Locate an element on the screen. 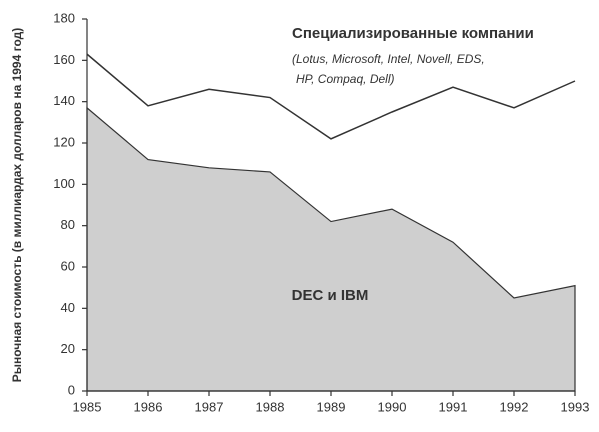 The width and height of the screenshot is (599, 432). x-tick-label: 1985 is located at coordinates (87, 406).